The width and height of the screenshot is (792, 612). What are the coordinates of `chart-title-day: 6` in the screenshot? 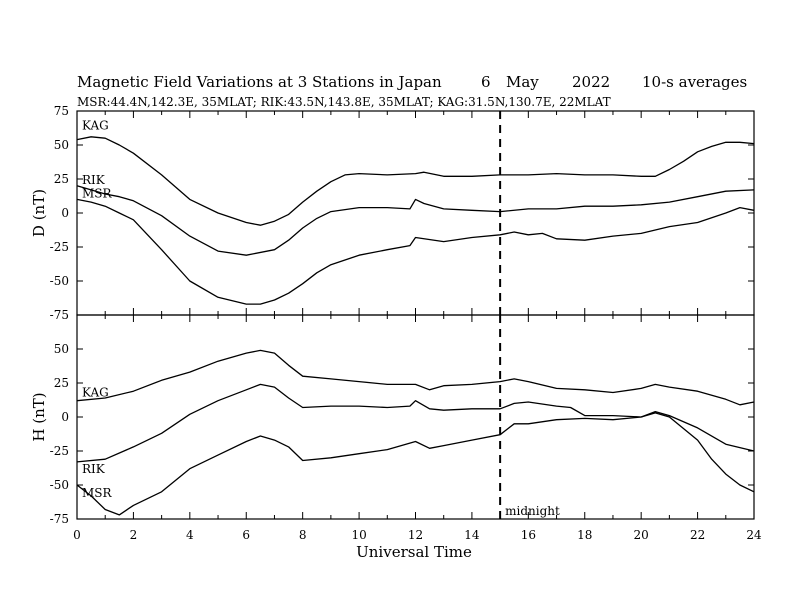 It's located at (486, 82).